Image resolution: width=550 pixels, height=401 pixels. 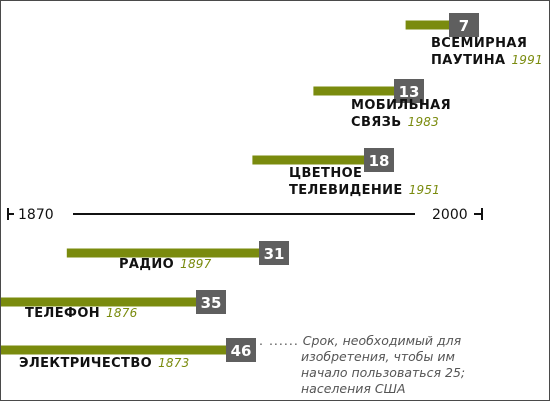 What do you see at coordinates (401, 105) in the screenshot?
I see `tech-name-line: МОБИЛЬНАЯ` at bounding box center [401, 105].